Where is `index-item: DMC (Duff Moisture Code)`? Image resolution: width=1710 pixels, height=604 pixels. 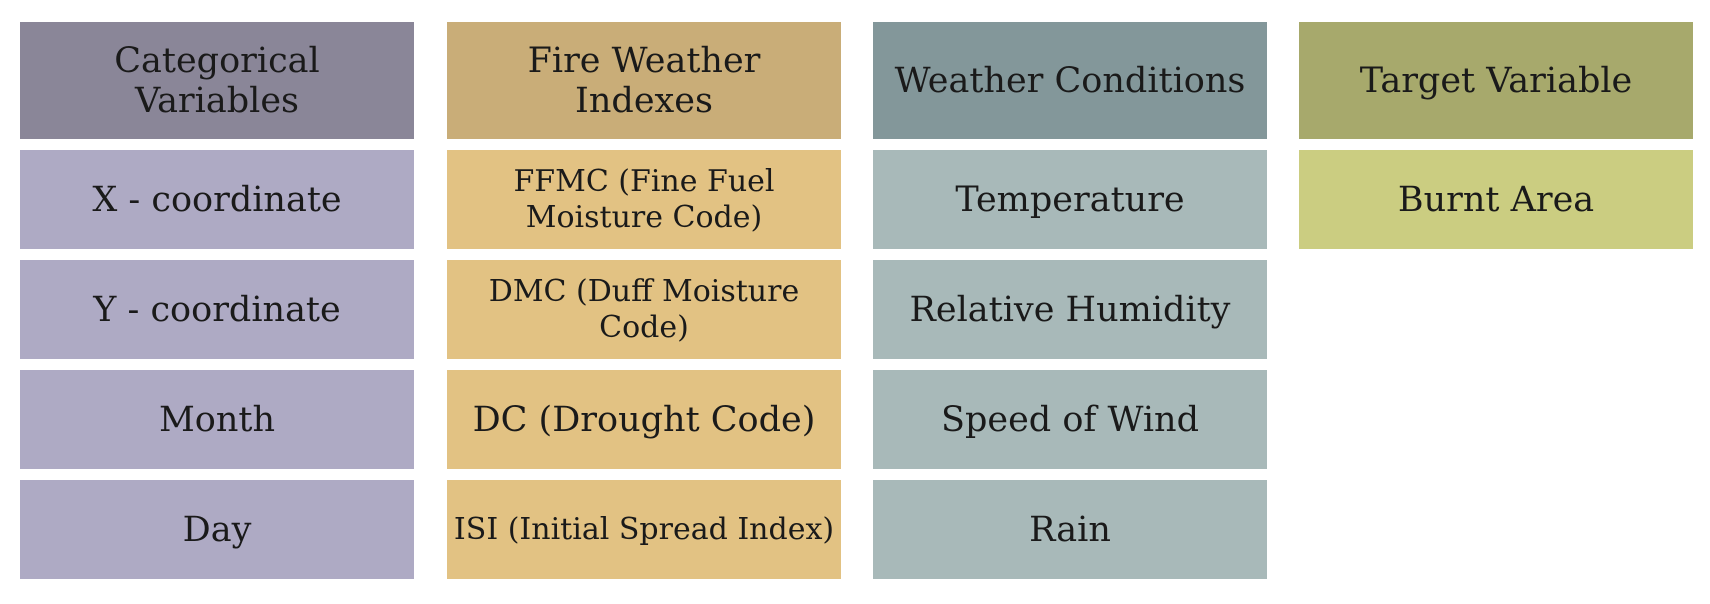
index-item: DMC (Duff Moisture Code) is located at coordinates (644, 309).